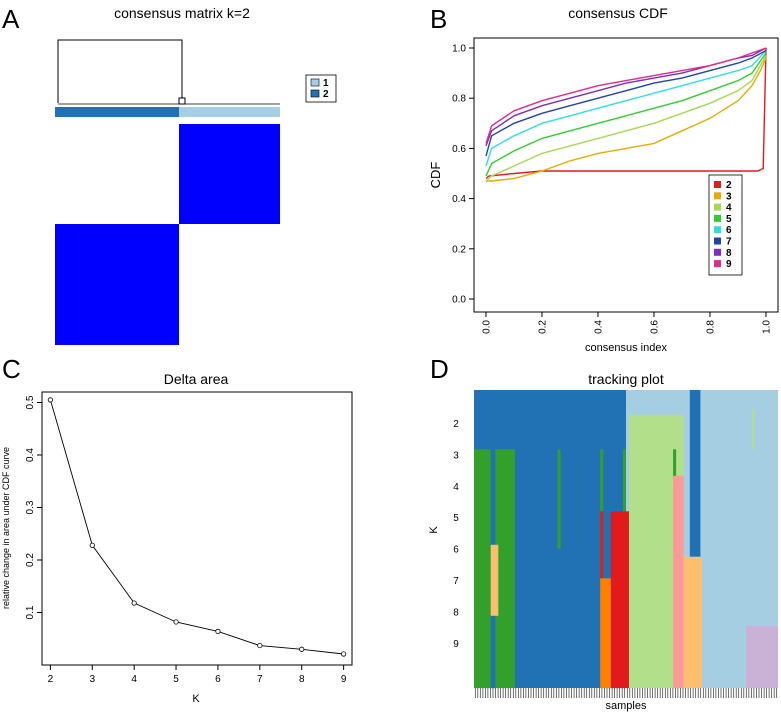 The image size is (781, 712). What do you see at coordinates (729, 208) in the screenshot?
I see `cdf-legend-label: 4` at bounding box center [729, 208].